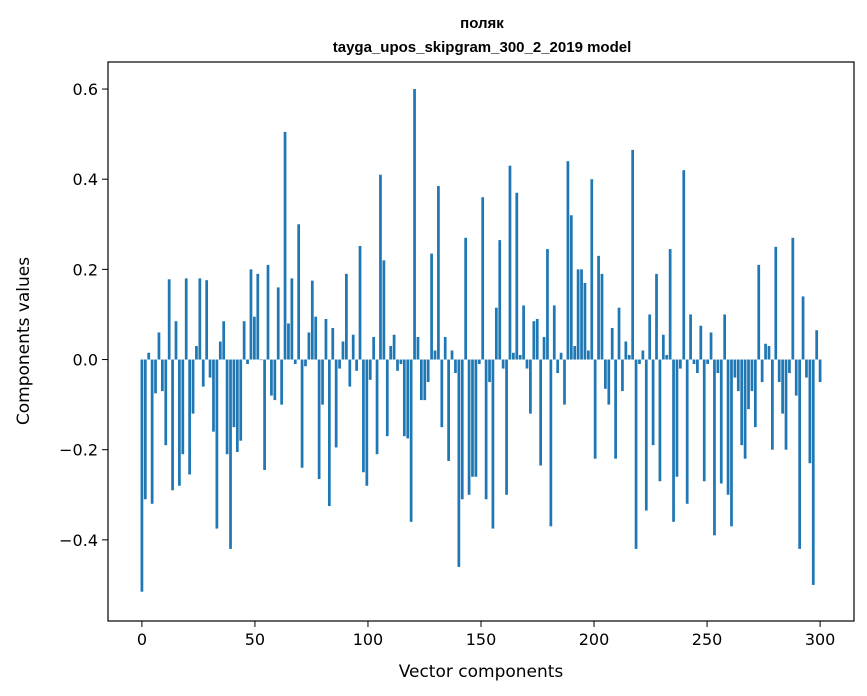  Describe the element at coordinates (820, 639) in the screenshot. I see `x-tick-label: 300` at that location.